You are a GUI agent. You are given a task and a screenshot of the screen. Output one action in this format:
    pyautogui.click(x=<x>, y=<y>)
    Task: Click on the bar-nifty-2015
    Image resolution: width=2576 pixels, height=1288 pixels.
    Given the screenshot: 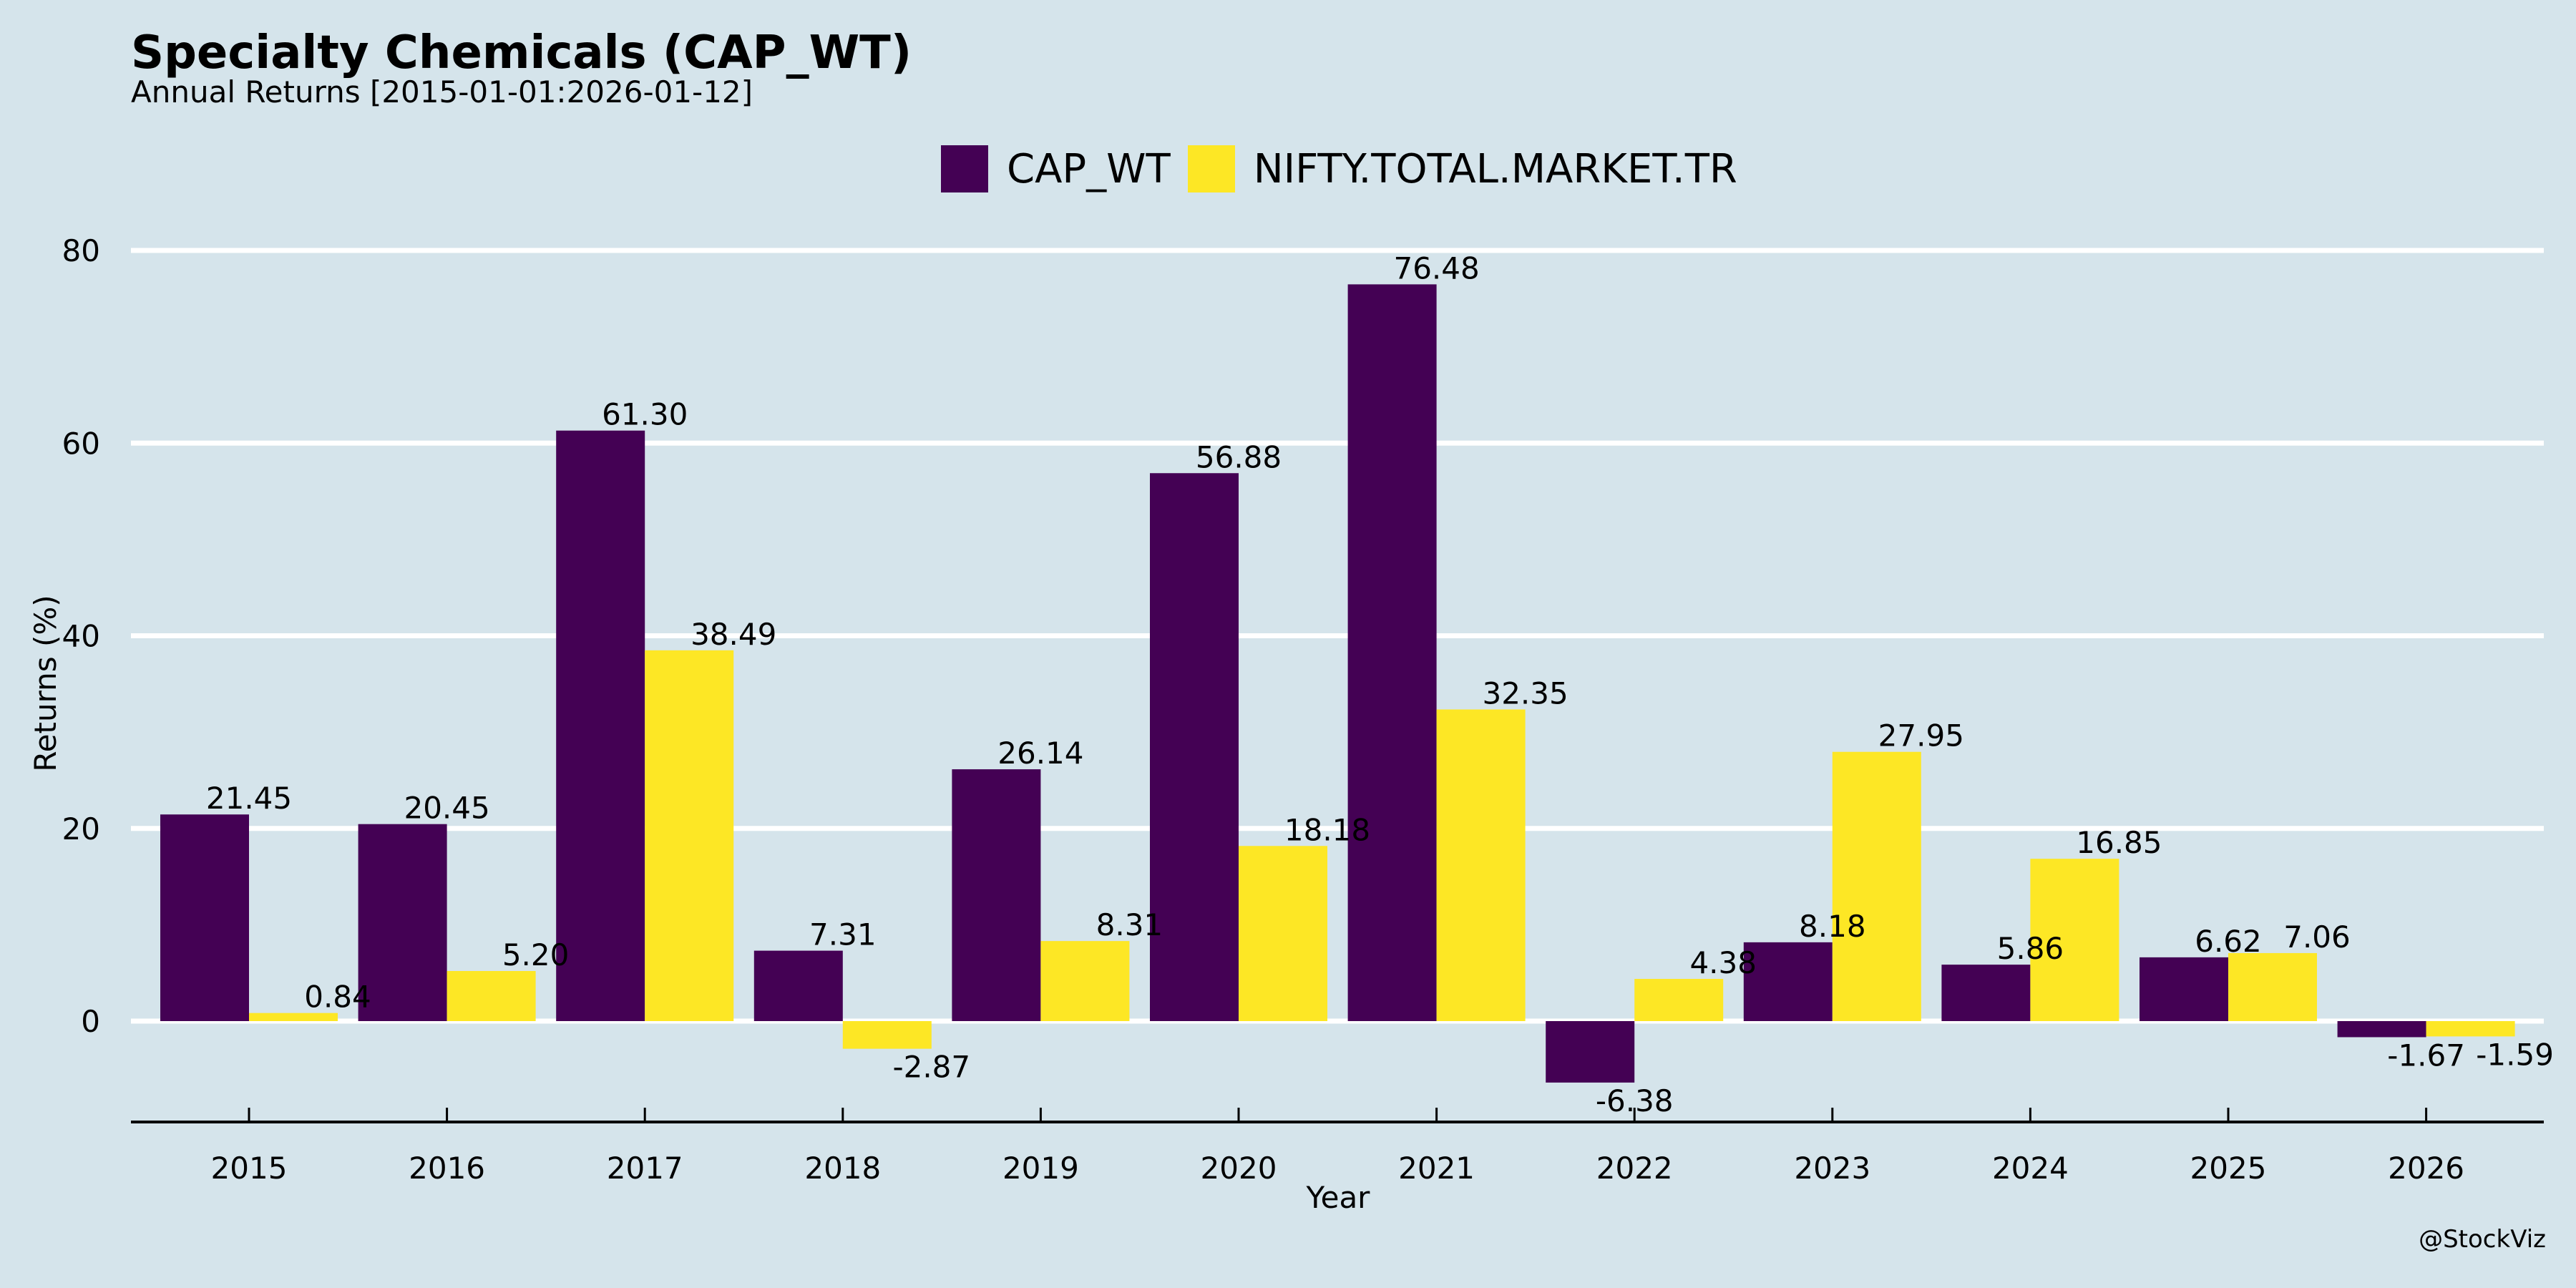 What is the action you would take?
    pyautogui.click(x=293, y=1017)
    